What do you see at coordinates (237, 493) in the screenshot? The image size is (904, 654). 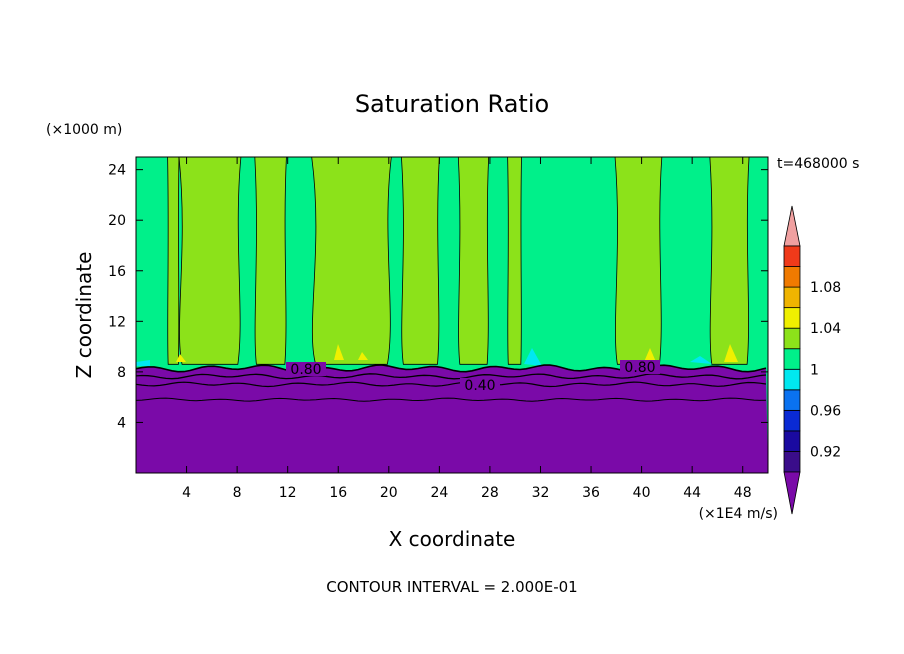 I see `x-tick-label: 8` at bounding box center [237, 493].